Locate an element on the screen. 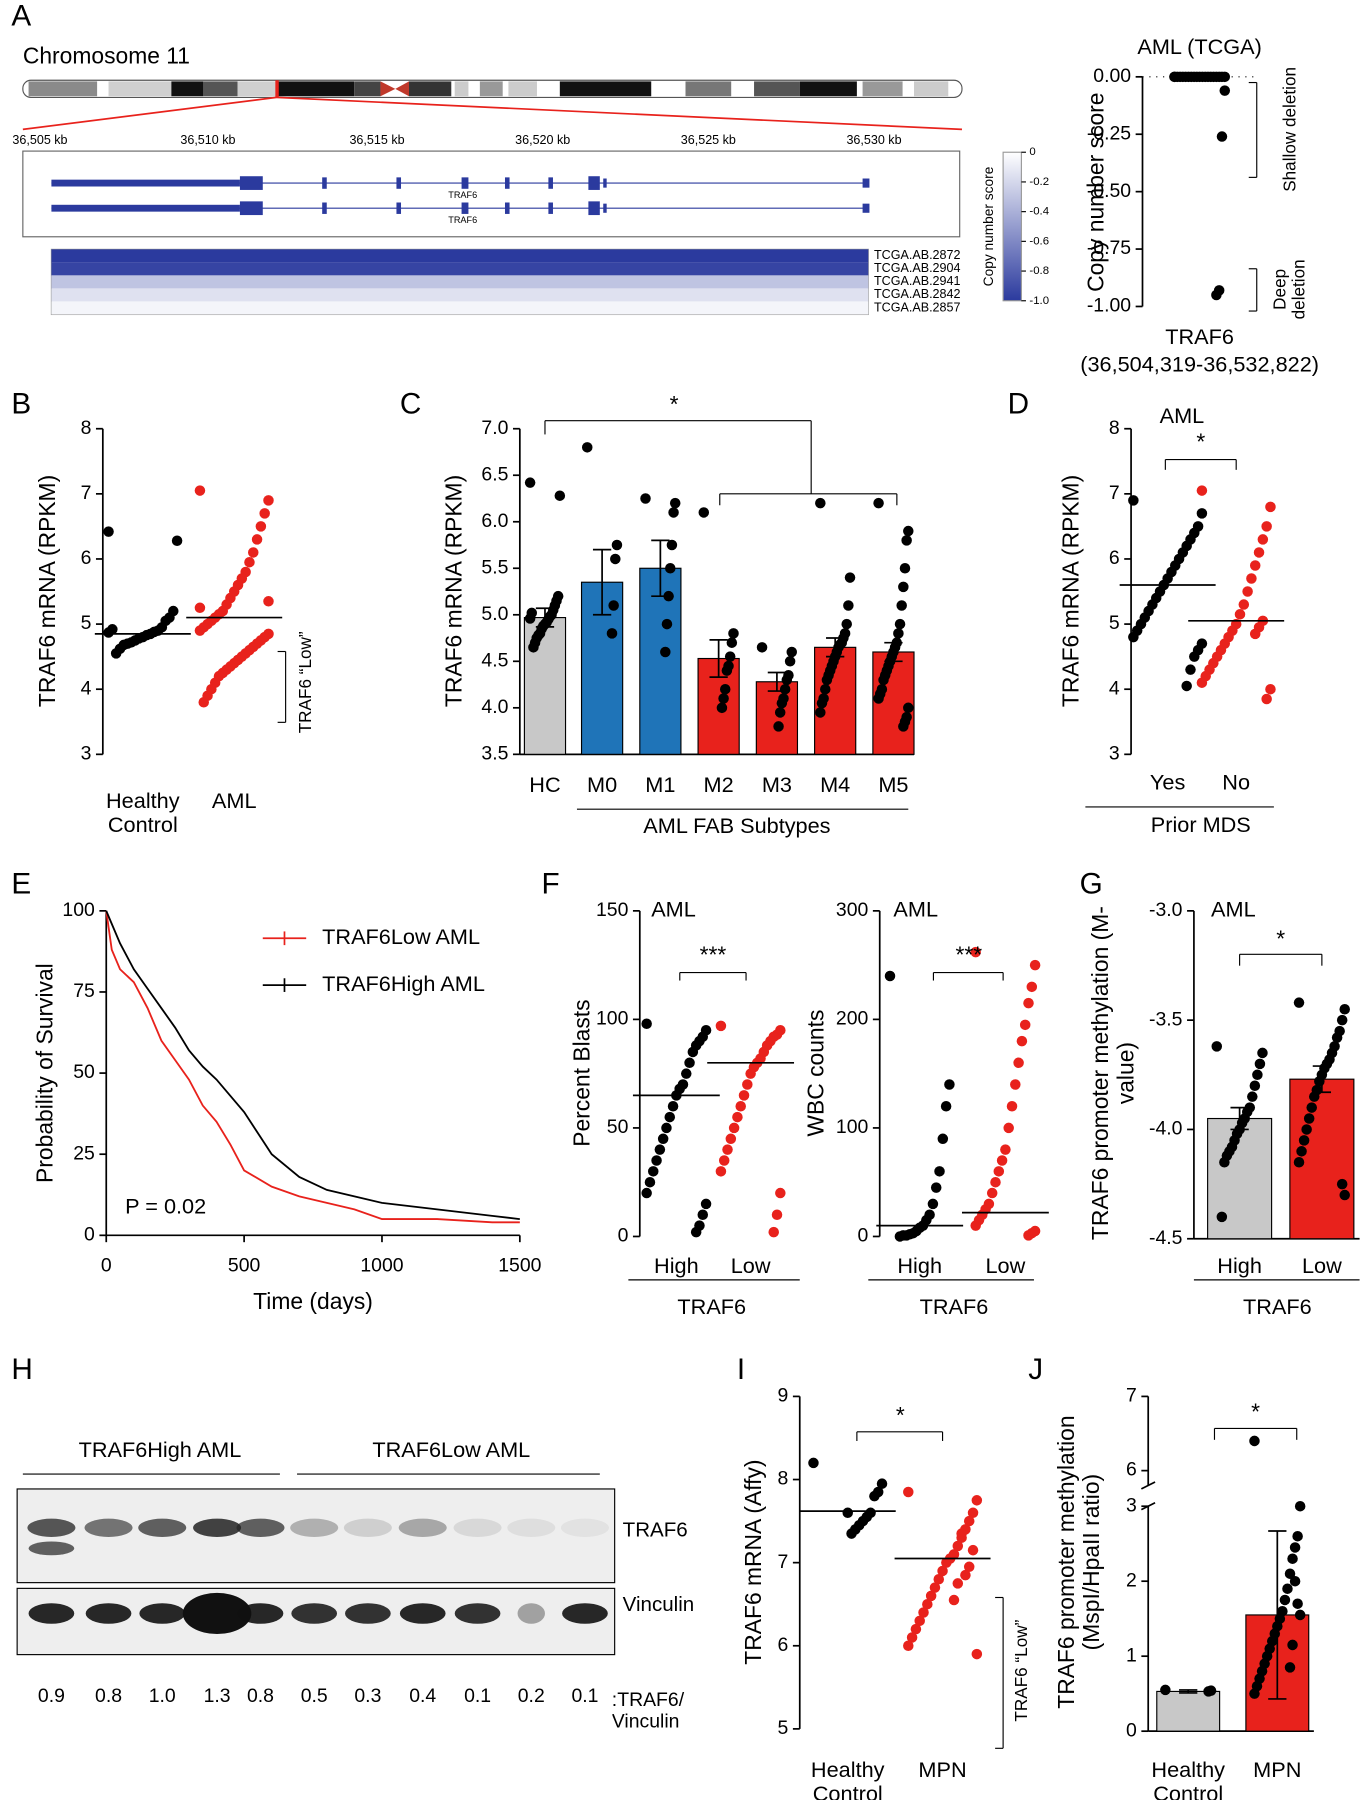  kb-label: 36,515 kb is located at coordinates (376, 140).